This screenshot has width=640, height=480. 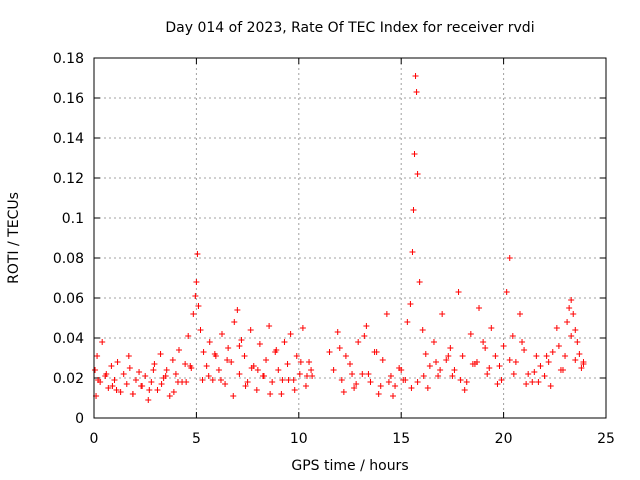 I want to click on y-tick-label: 0.18, so click(x=68, y=59).